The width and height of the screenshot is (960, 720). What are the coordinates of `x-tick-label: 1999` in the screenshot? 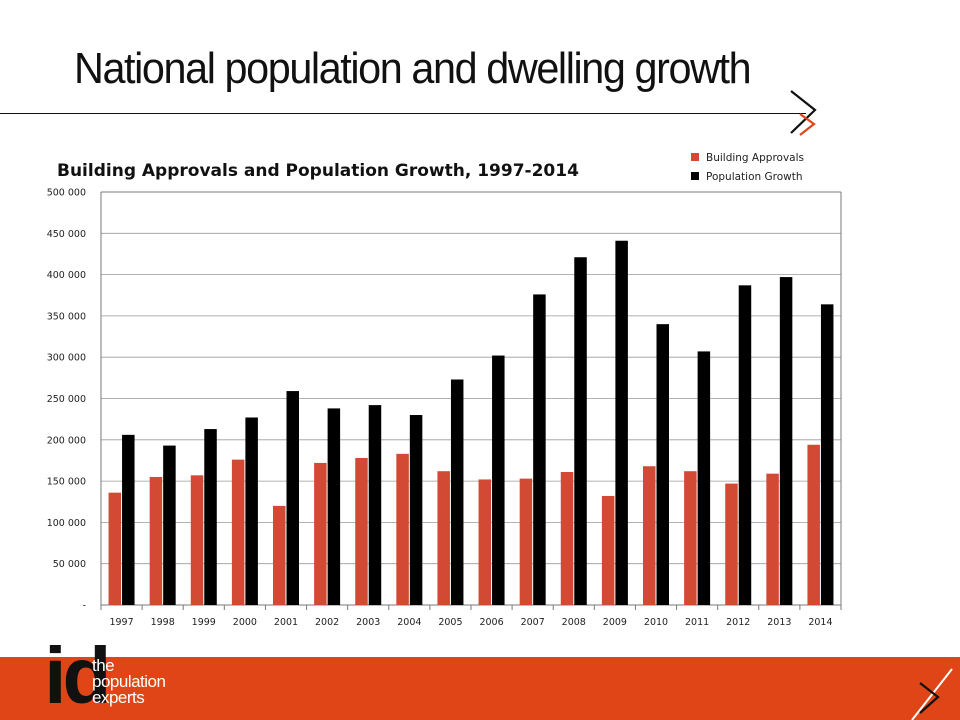 It's located at (204, 622).